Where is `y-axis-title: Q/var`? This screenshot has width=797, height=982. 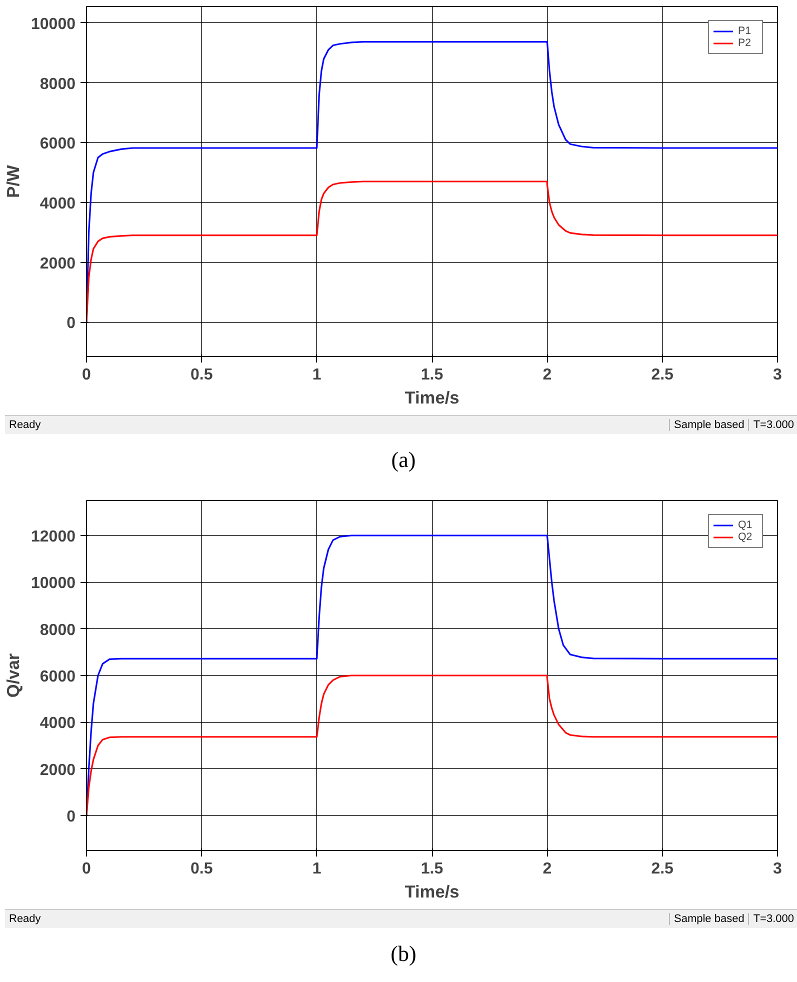
y-axis-title: Q/var is located at coordinates (13, 675).